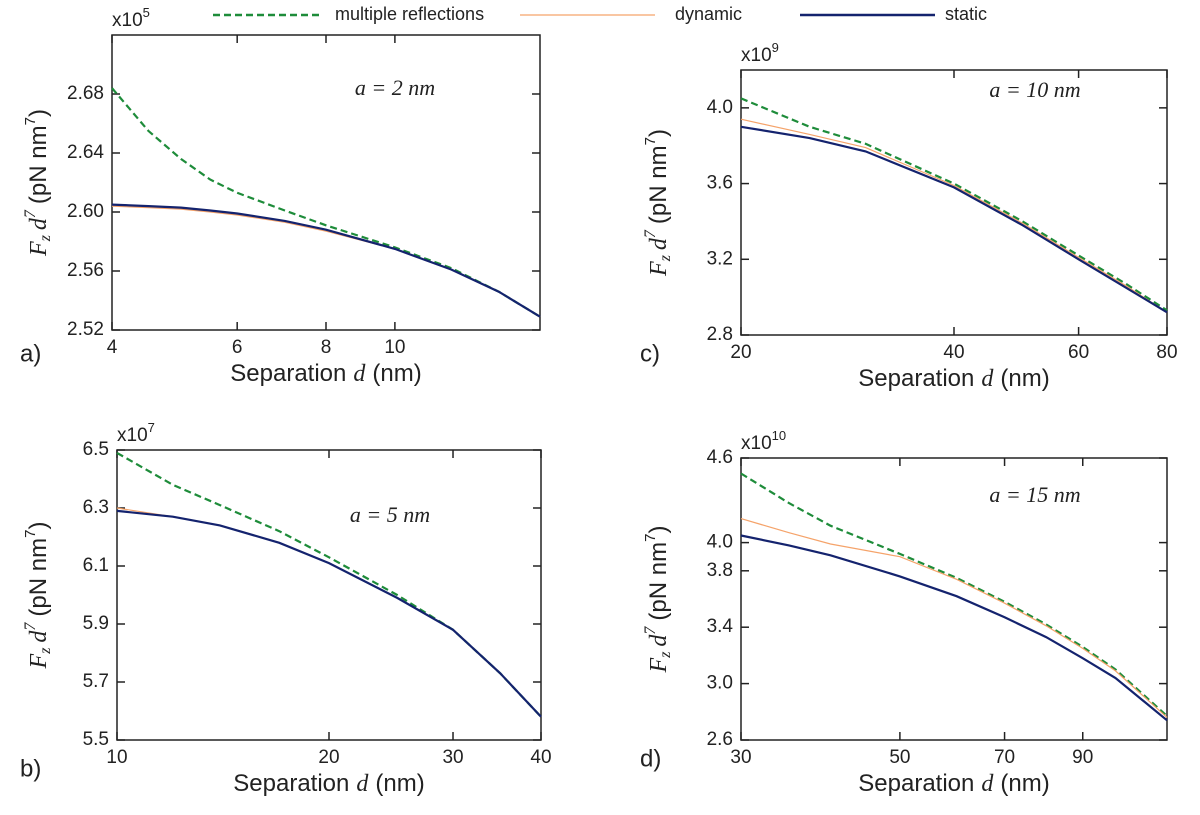 The width and height of the screenshot is (1200, 815). Describe the element at coordinates (85, 329) in the screenshot. I see `y-tick-label: 2.52` at that location.